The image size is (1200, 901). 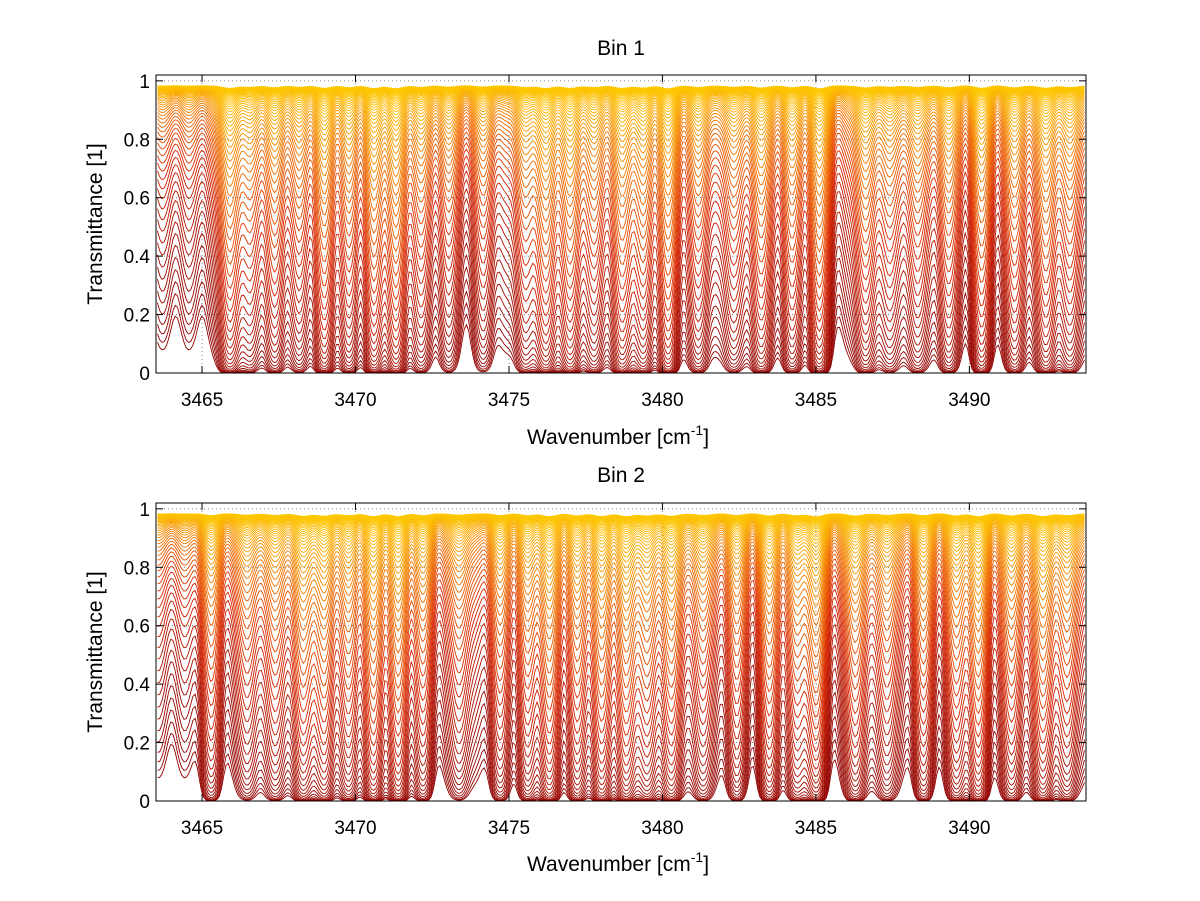 I want to click on y-tick-label: 1, so click(x=144, y=510).